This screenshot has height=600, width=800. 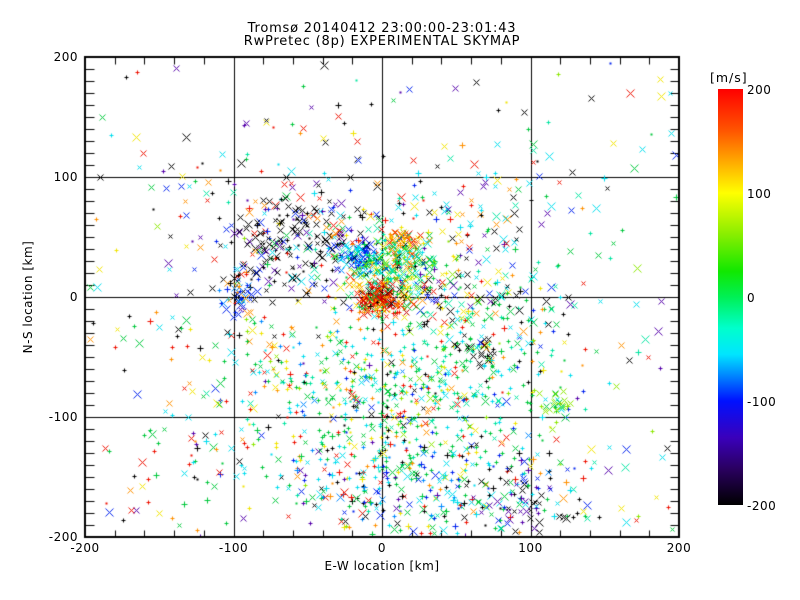 I want to click on y-tick-label: -200, so click(x=63, y=537).